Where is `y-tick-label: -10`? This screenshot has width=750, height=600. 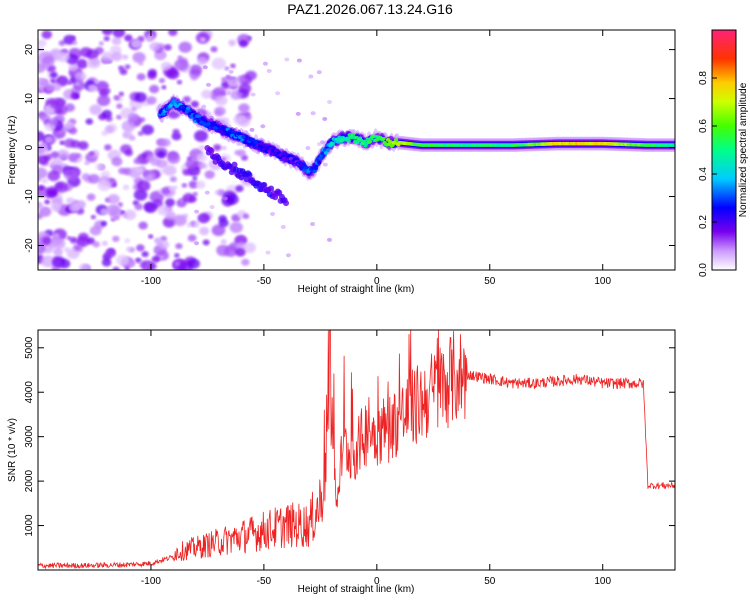
y-tick-label: -10 is located at coordinates (29, 196).